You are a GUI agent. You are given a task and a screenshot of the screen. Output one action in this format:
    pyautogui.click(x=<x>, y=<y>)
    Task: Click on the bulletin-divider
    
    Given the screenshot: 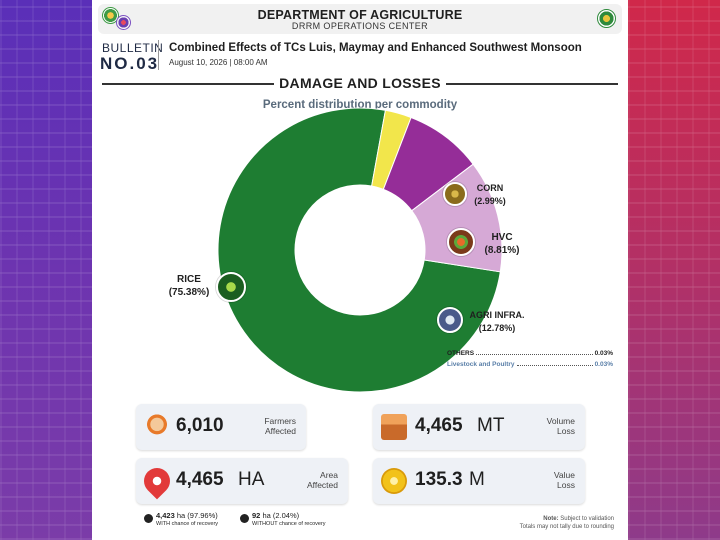 What is the action you would take?
    pyautogui.click(x=158, y=55)
    